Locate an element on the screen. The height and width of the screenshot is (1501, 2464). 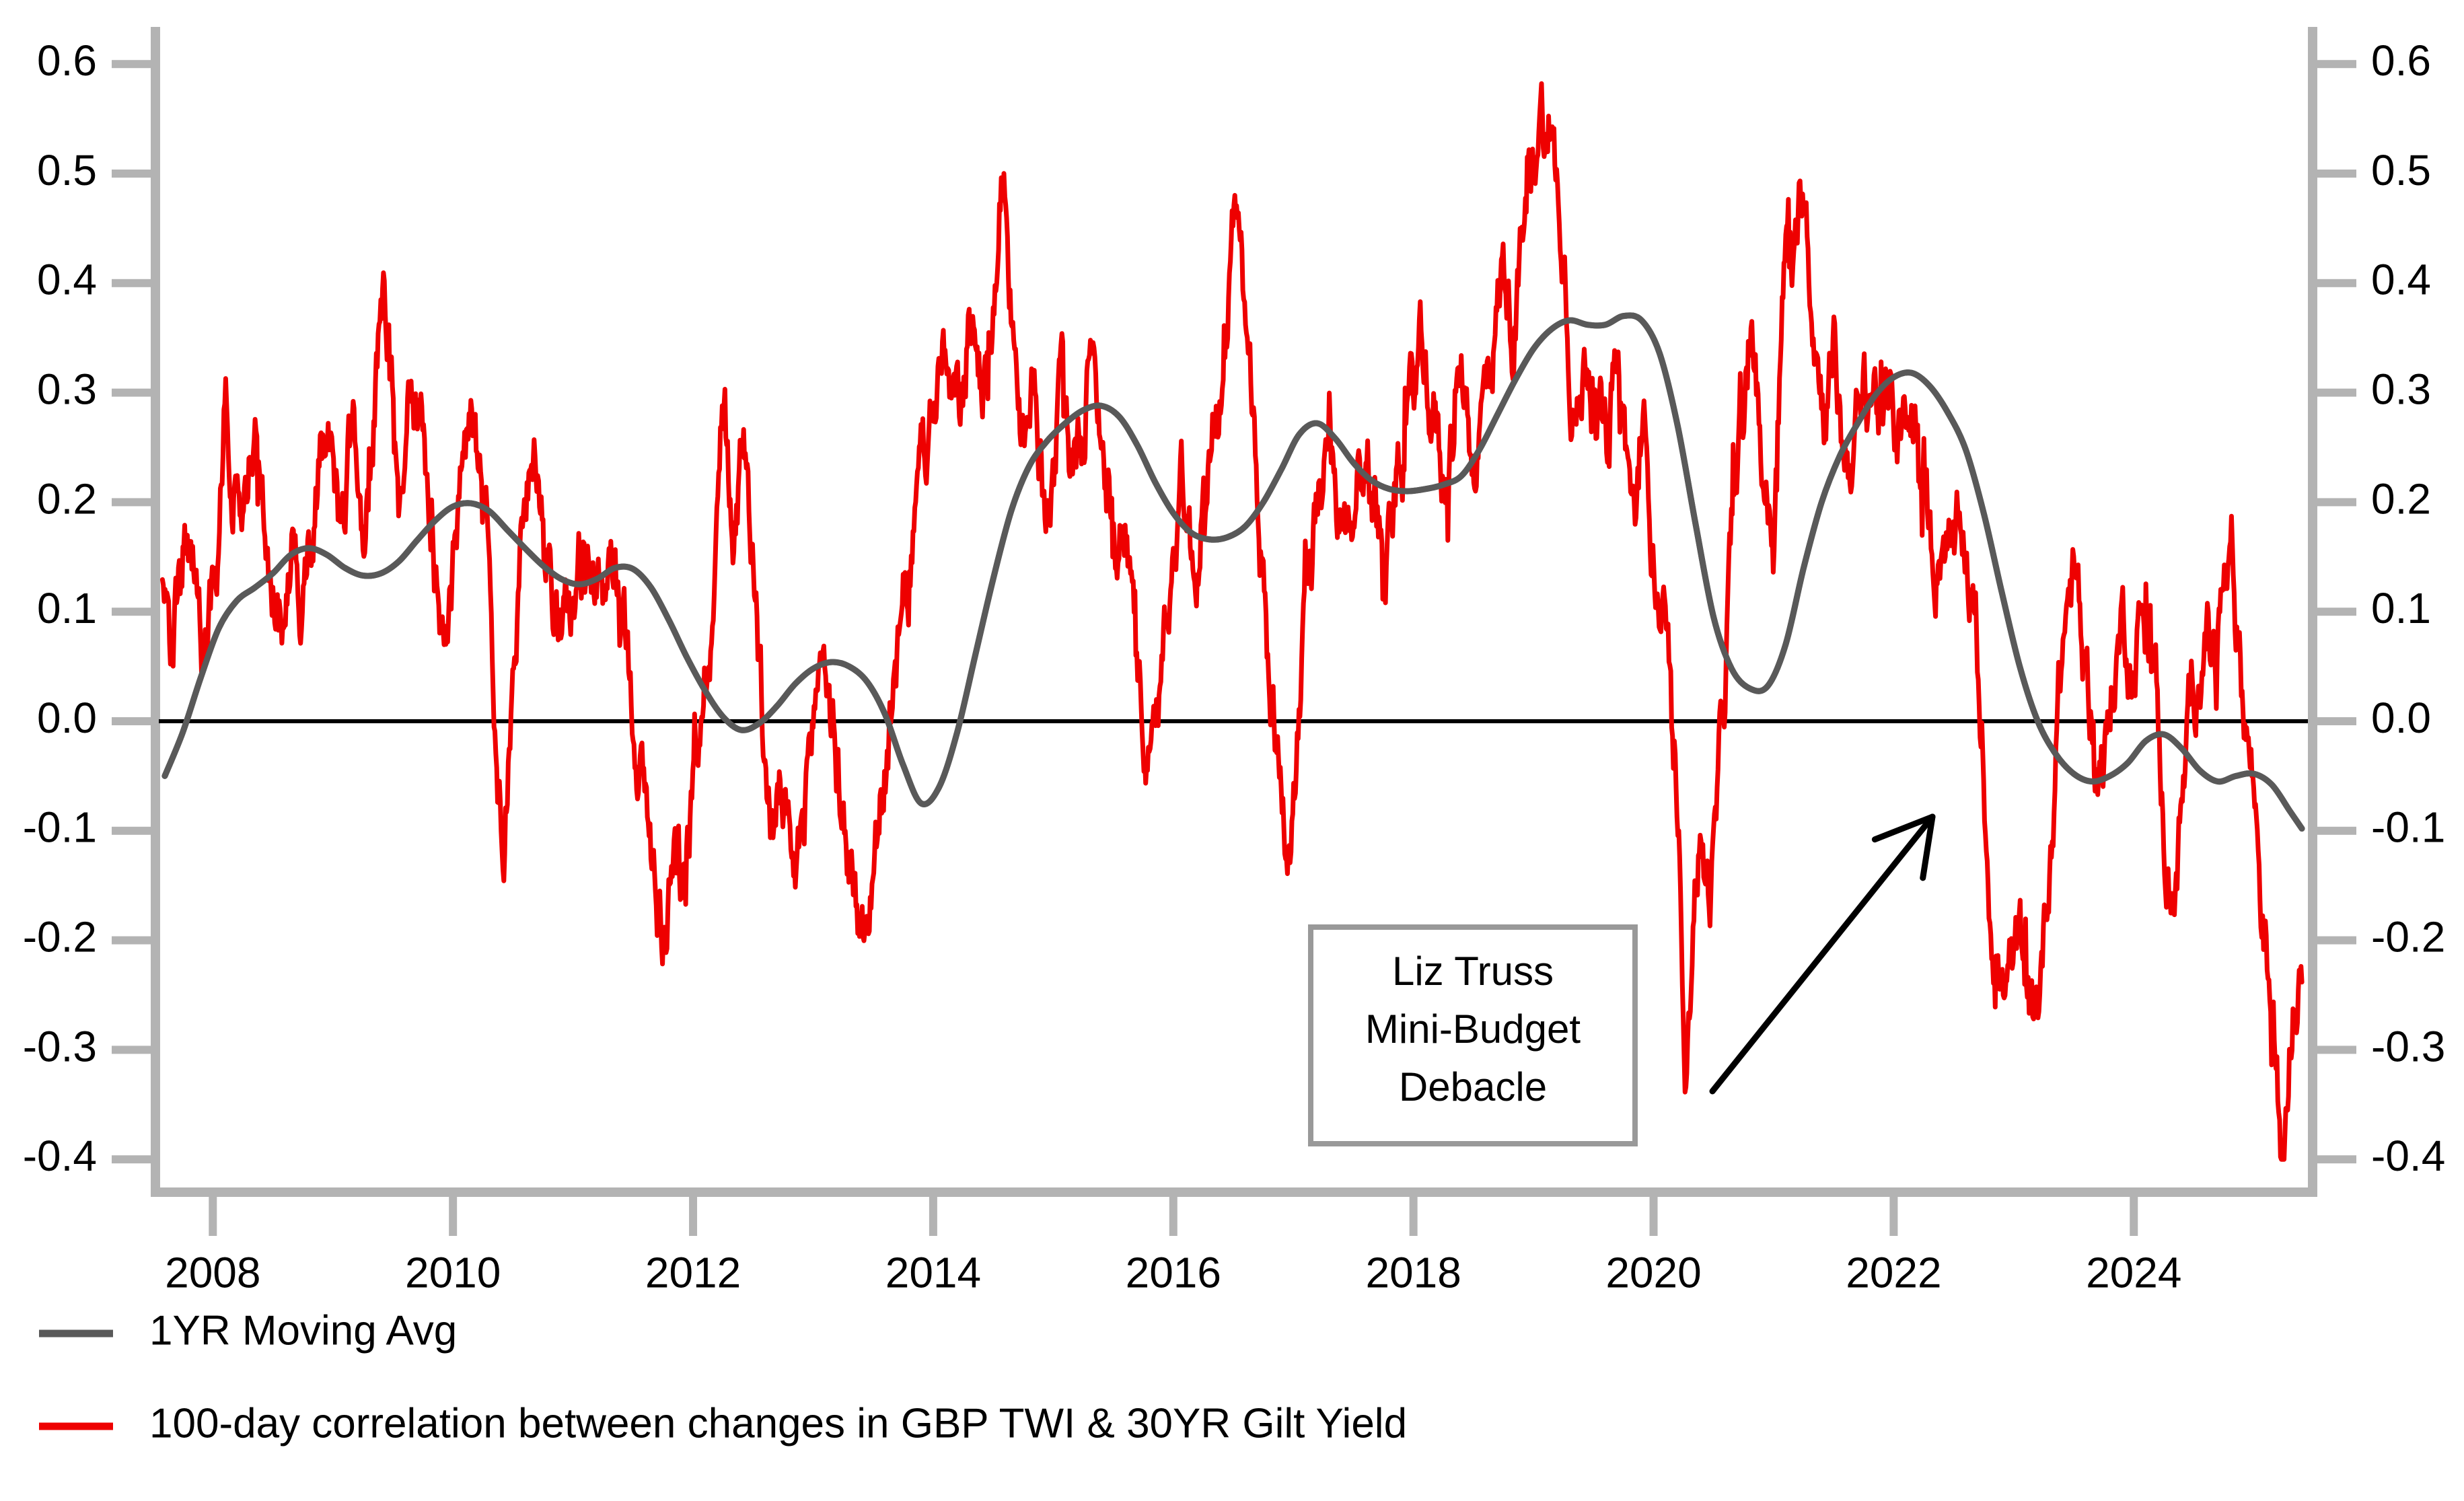
x-axis-tick-label: 2014 is located at coordinates (933, 1272).